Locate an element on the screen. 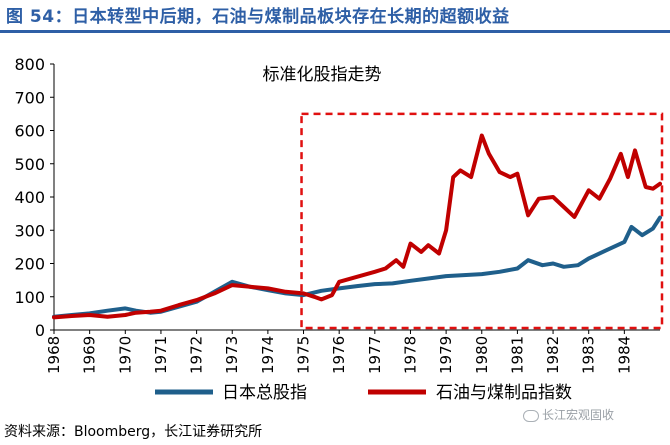  y-tick-label: 400 is located at coordinates (29, 197).